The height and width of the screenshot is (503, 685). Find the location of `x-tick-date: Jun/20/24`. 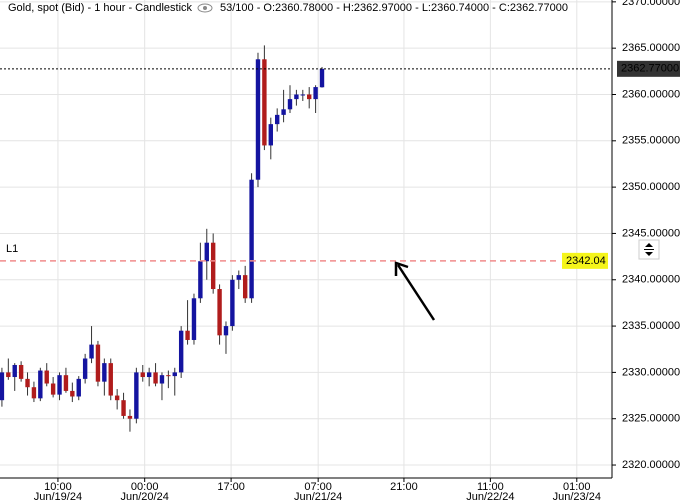

x-tick-date: Jun/20/24 is located at coordinates (145, 497).